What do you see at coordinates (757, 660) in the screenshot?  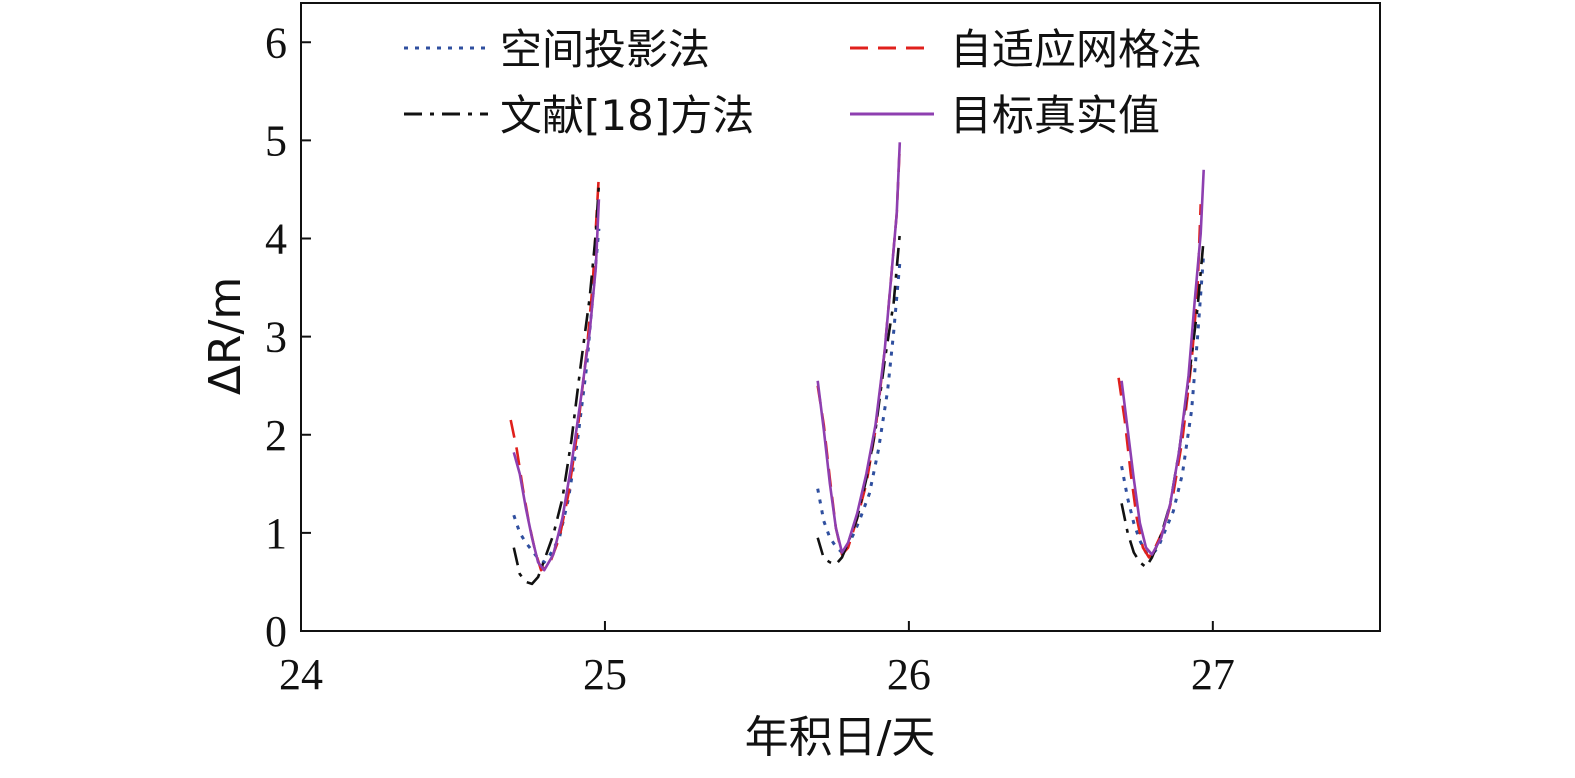 I see `x-axis: 24 25 26 27` at bounding box center [757, 660].